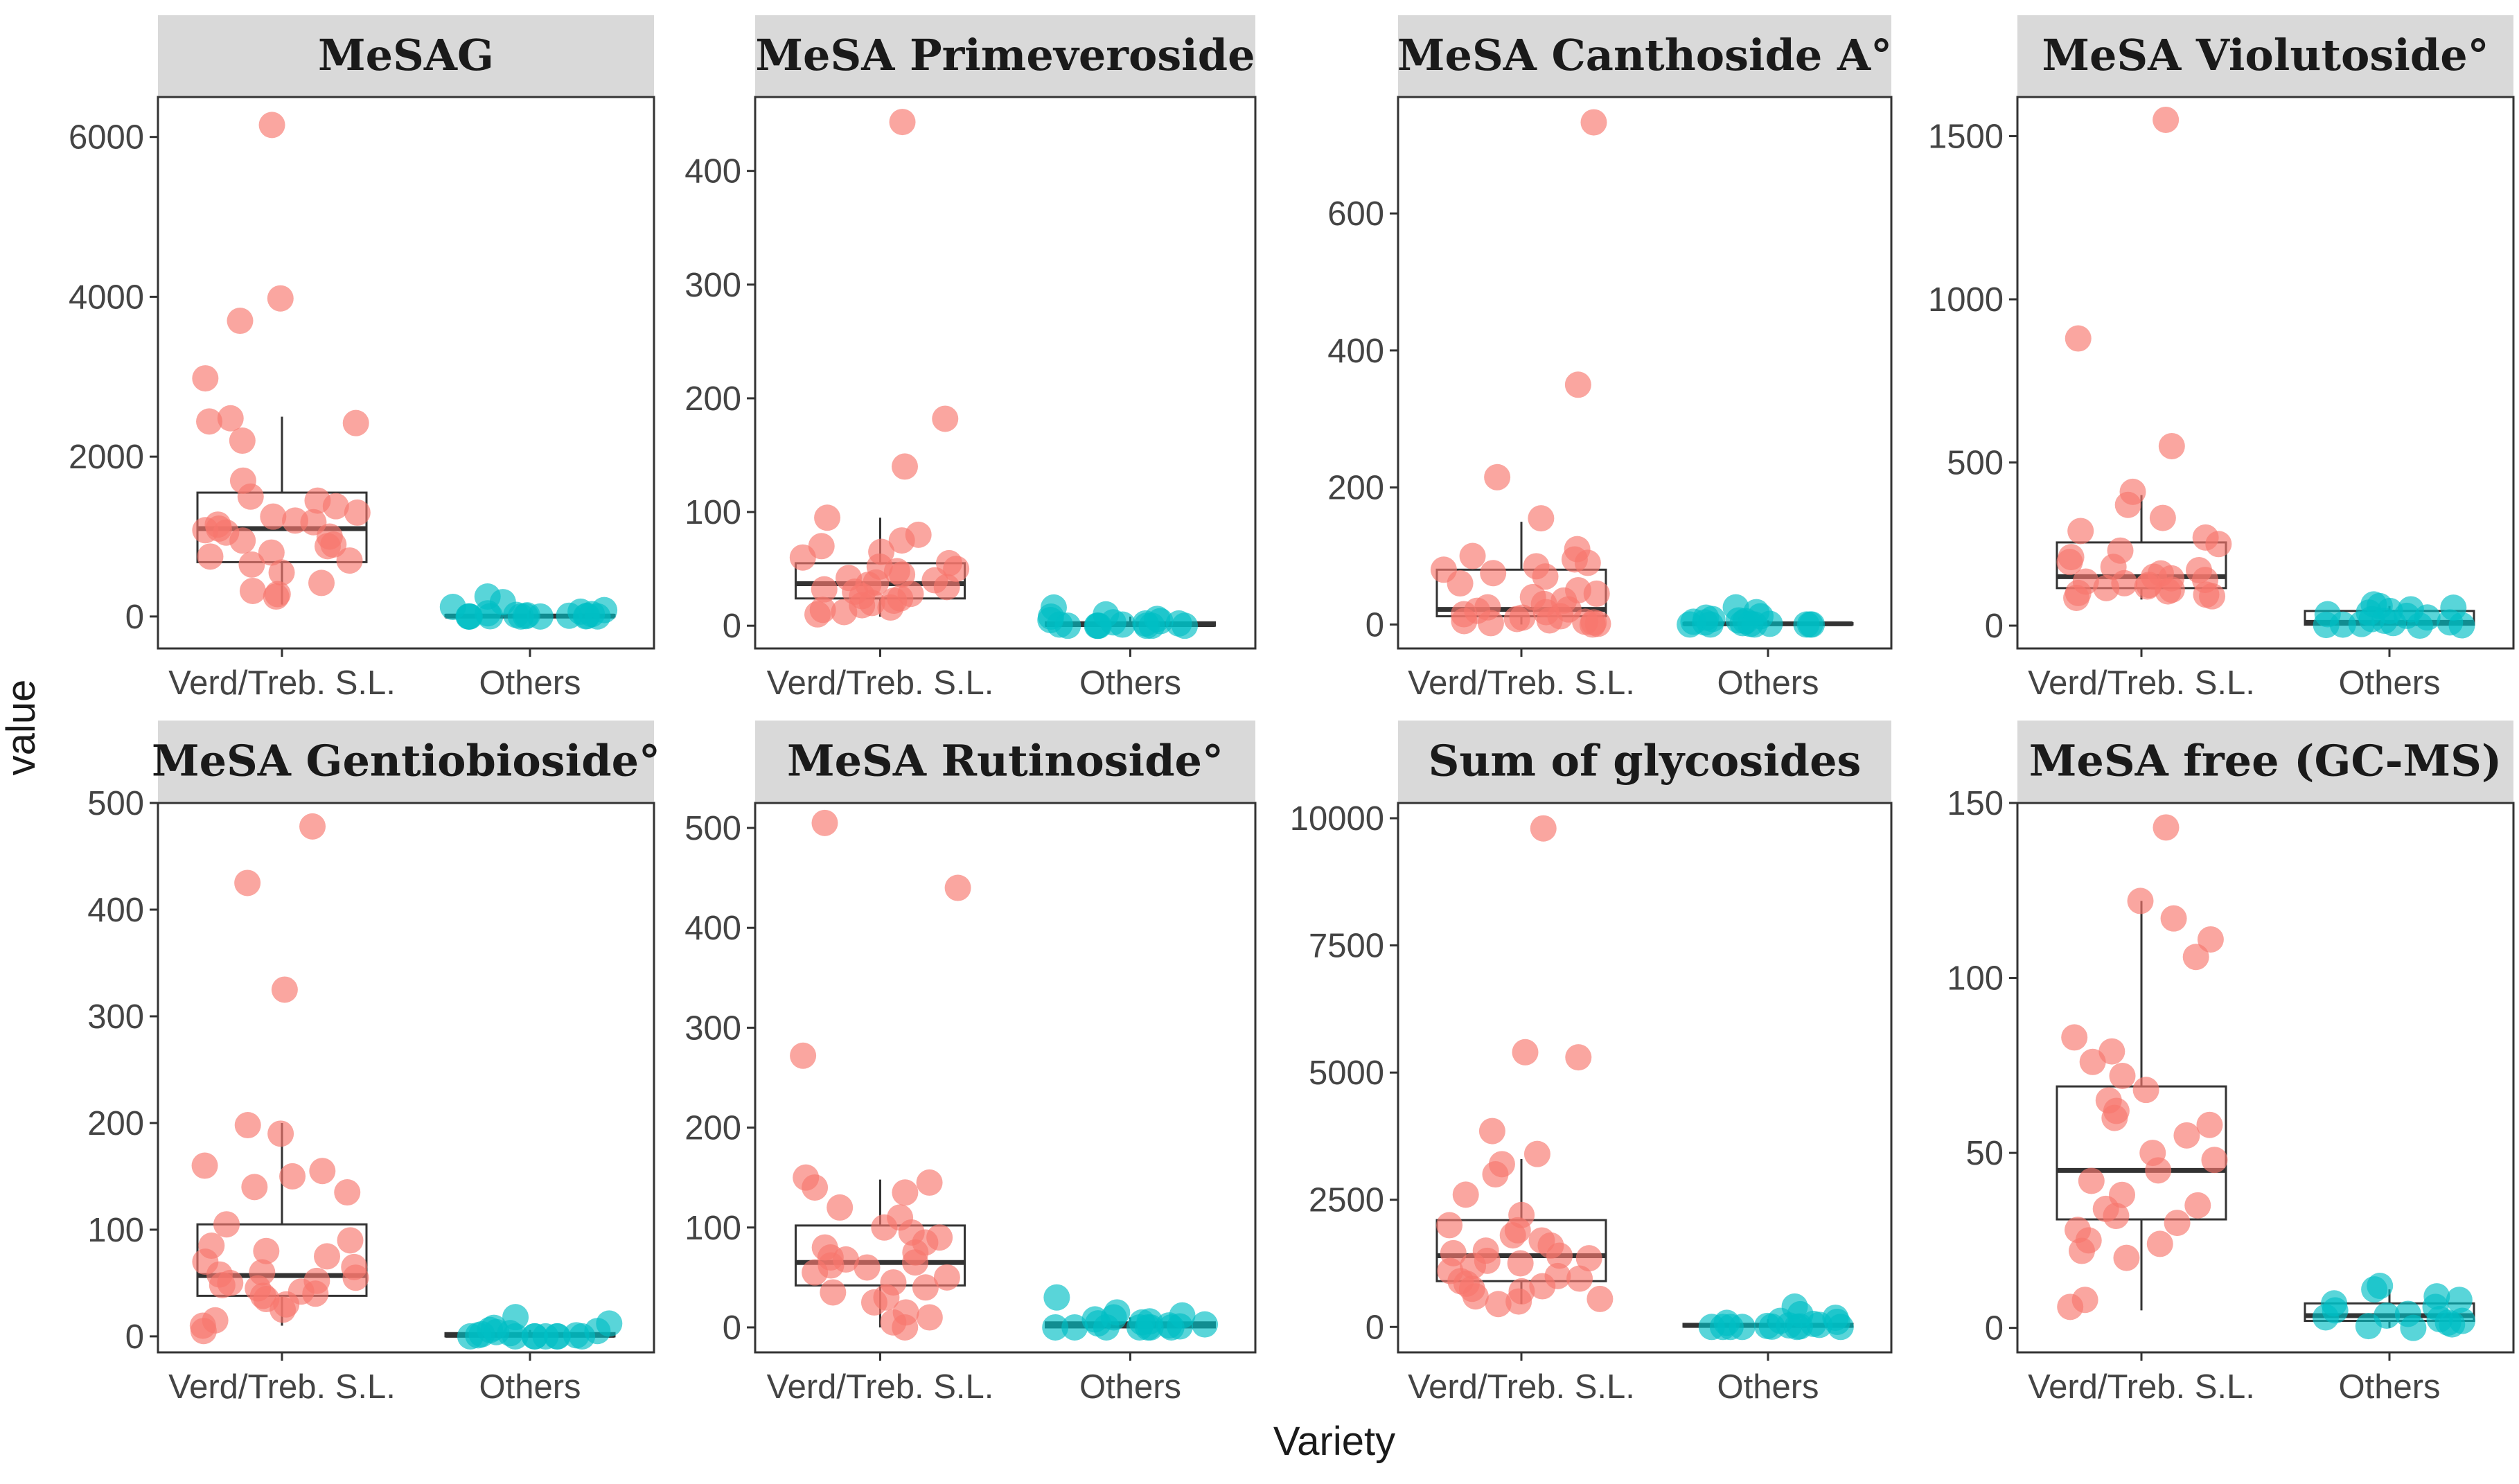 This screenshot has width=2519, height=1484. I want to click on facet-title: MeSA Rutinoside°, so click(1005, 761).